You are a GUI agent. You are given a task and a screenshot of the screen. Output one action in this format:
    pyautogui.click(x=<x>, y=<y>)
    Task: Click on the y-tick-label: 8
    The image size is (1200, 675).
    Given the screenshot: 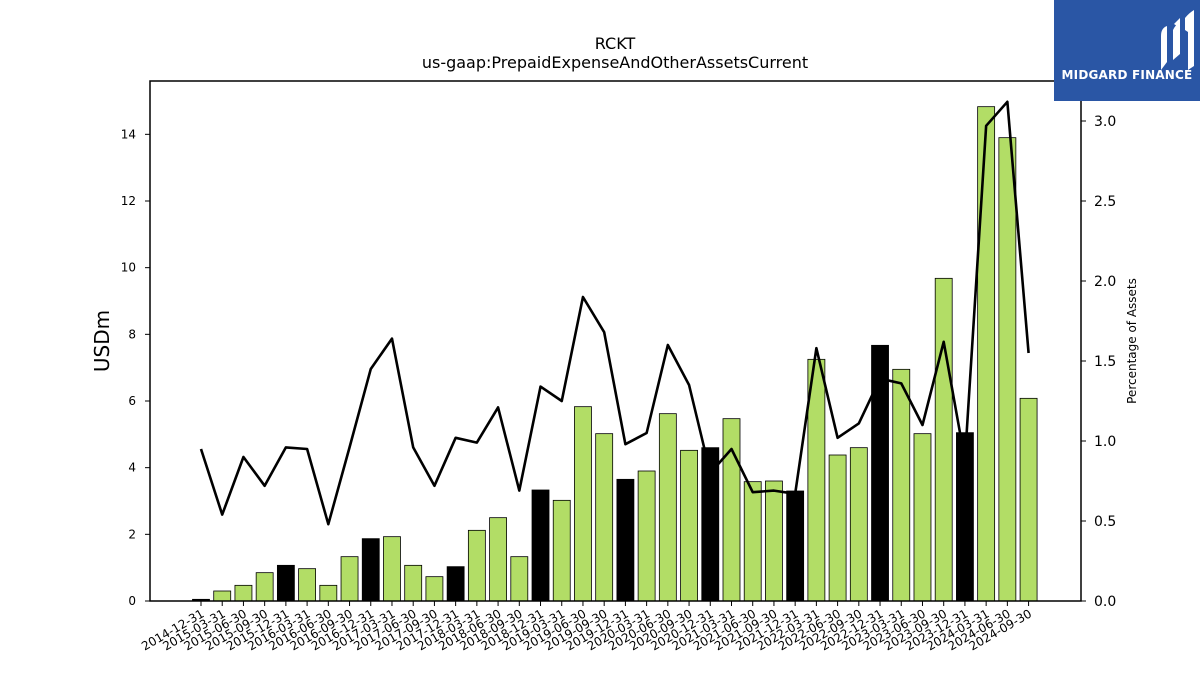 What is the action you would take?
    pyautogui.click(x=132, y=334)
    